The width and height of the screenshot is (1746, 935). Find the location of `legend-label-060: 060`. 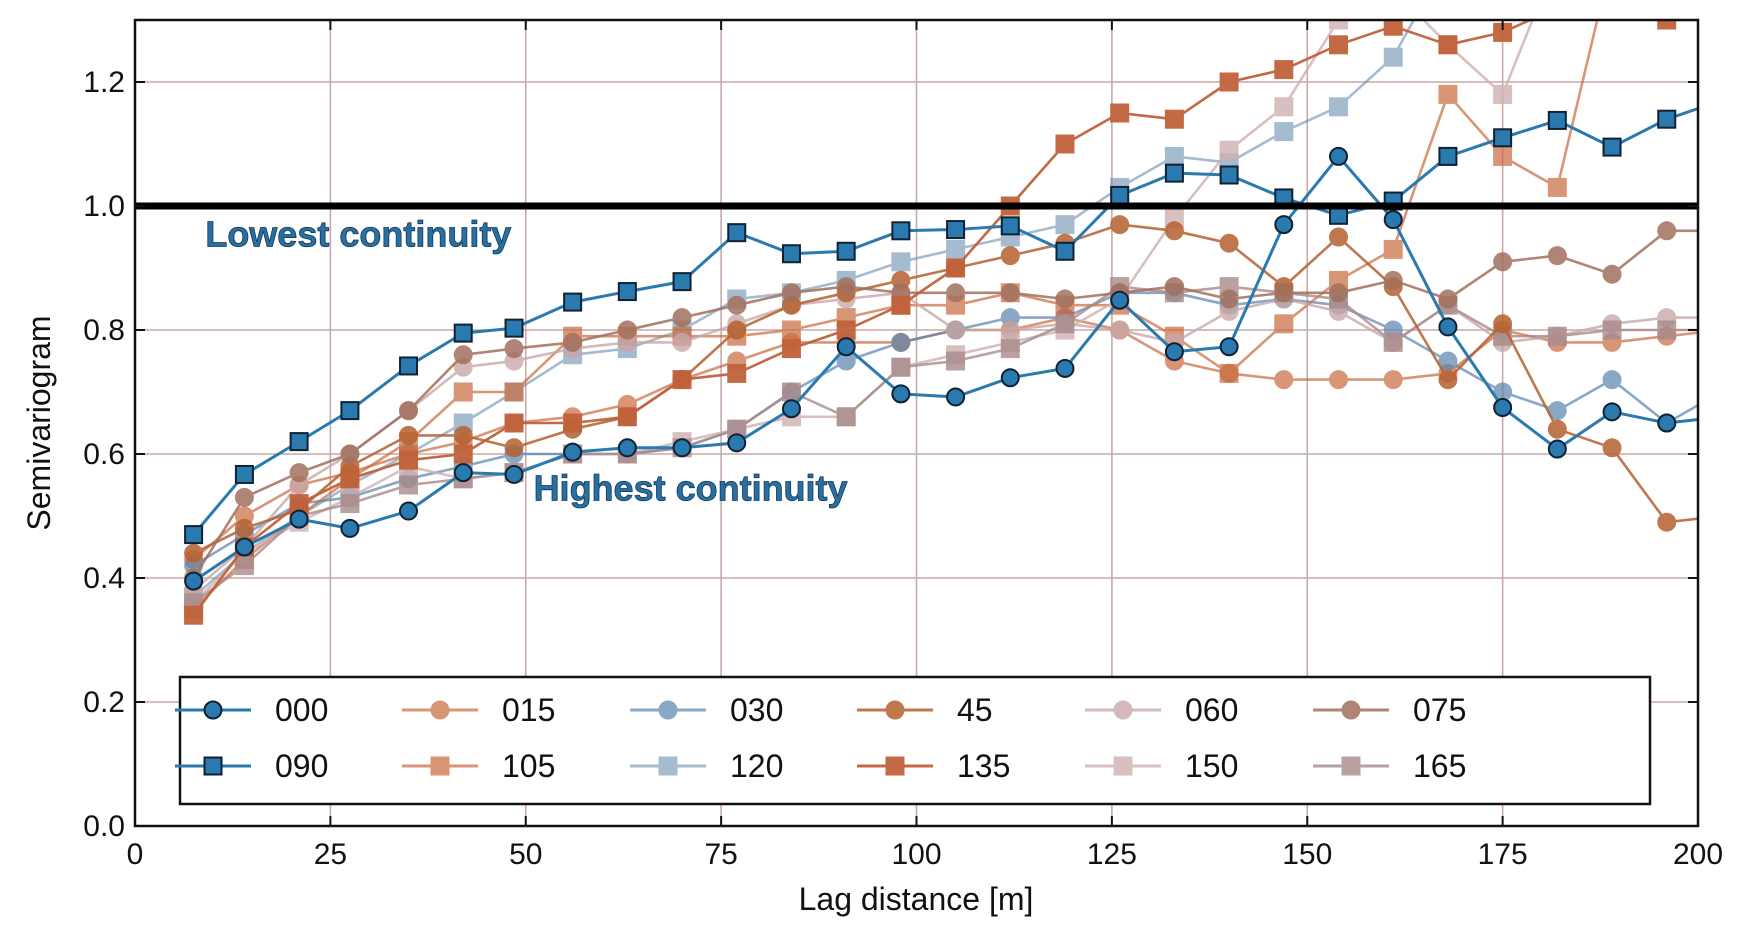

legend-label-060: 060 is located at coordinates (1211, 710).